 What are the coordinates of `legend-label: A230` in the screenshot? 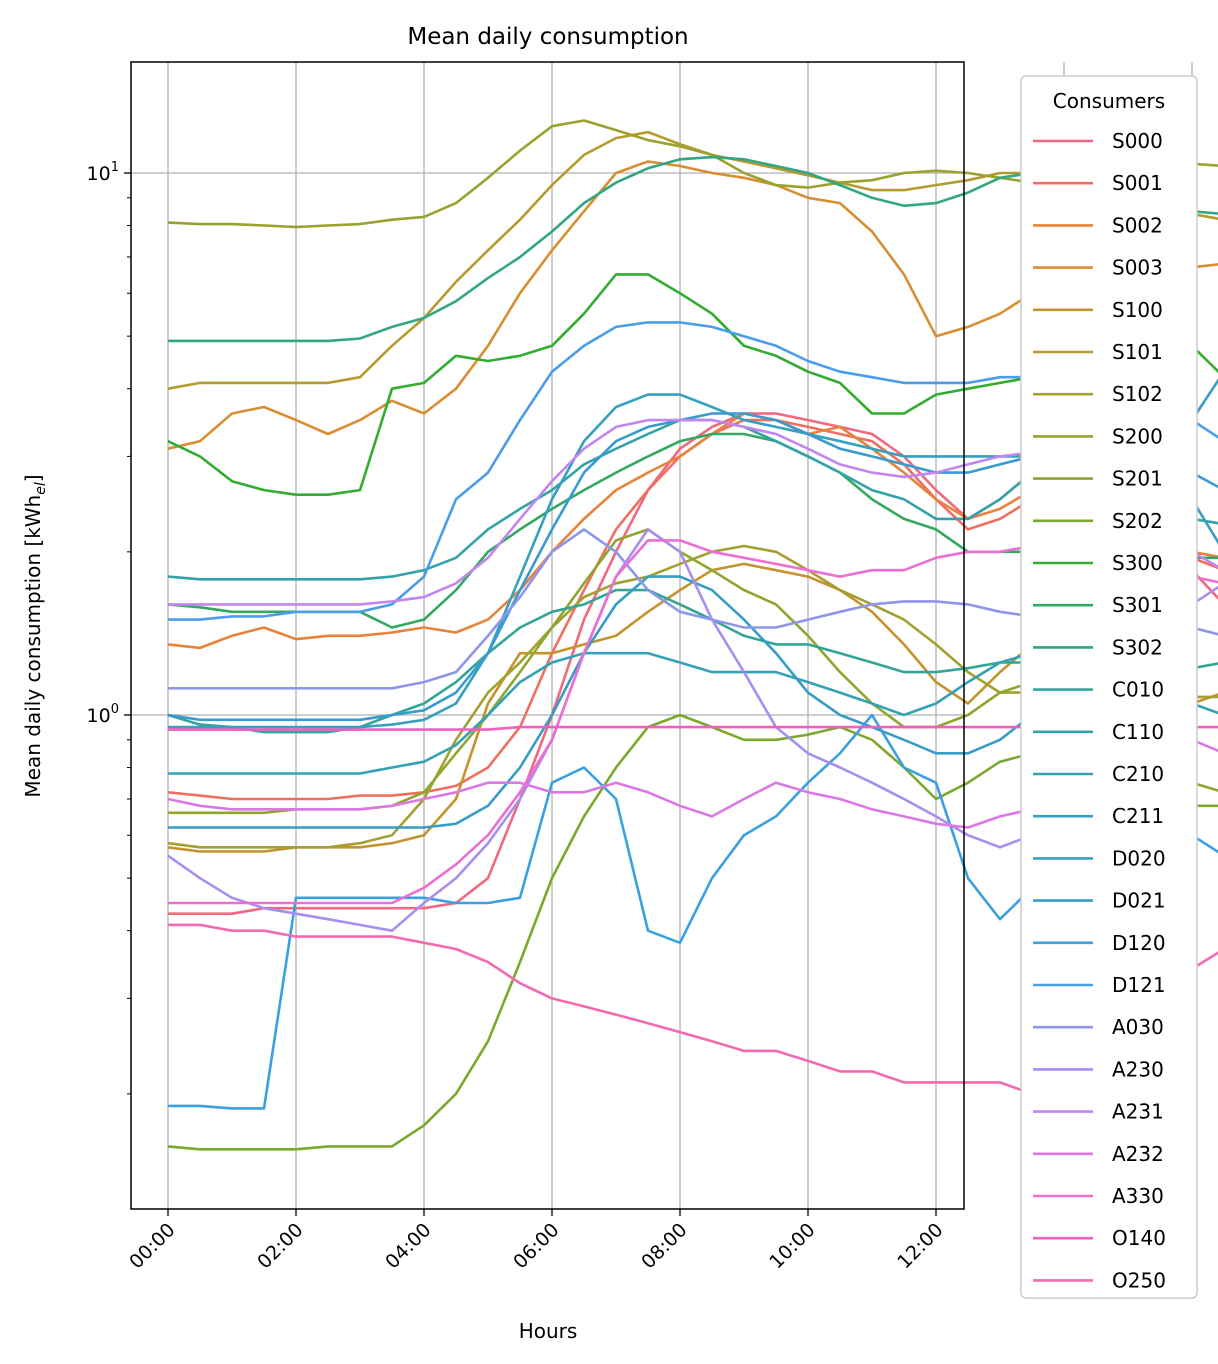 It's located at (1138, 1069).